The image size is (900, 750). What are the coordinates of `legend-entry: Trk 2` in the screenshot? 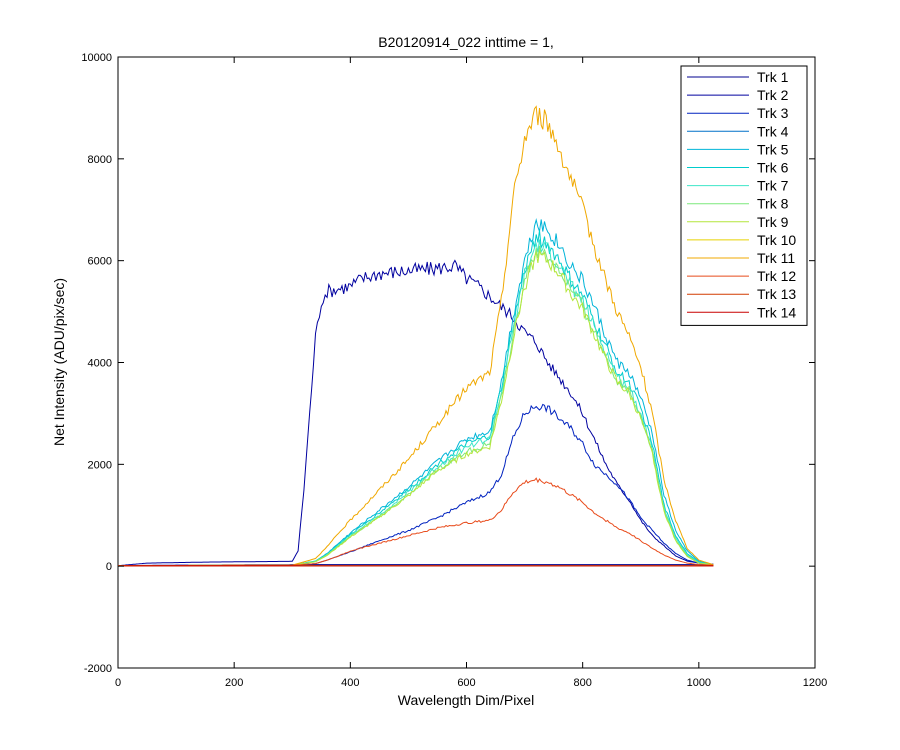 It's located at (773, 95).